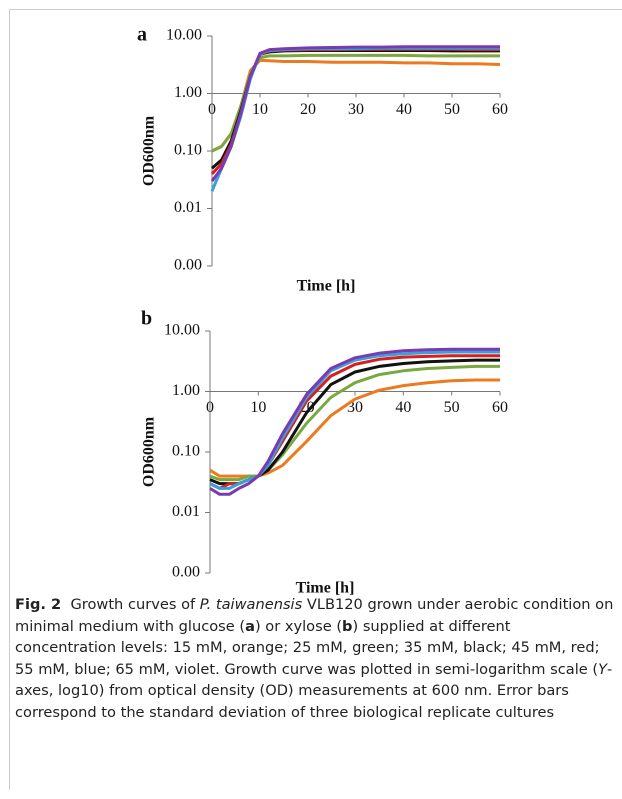 This screenshot has width=622, height=799. I want to click on caption-text: a, so click(250, 626).